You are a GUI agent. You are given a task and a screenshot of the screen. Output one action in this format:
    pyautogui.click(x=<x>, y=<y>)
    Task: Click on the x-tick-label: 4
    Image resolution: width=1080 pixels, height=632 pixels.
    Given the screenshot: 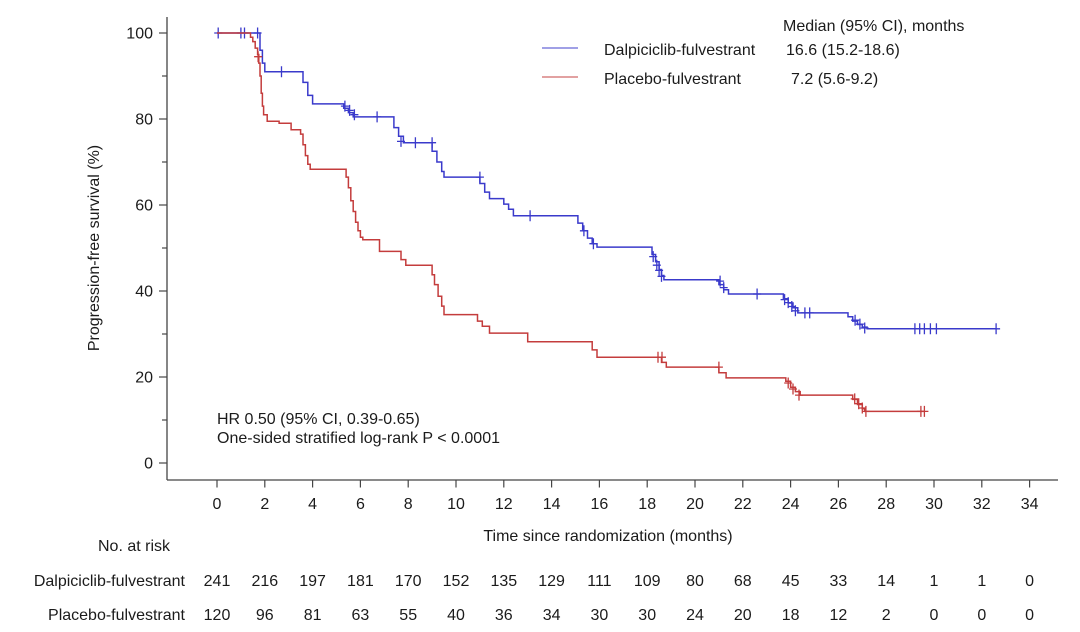 What is the action you would take?
    pyautogui.click(x=312, y=504)
    